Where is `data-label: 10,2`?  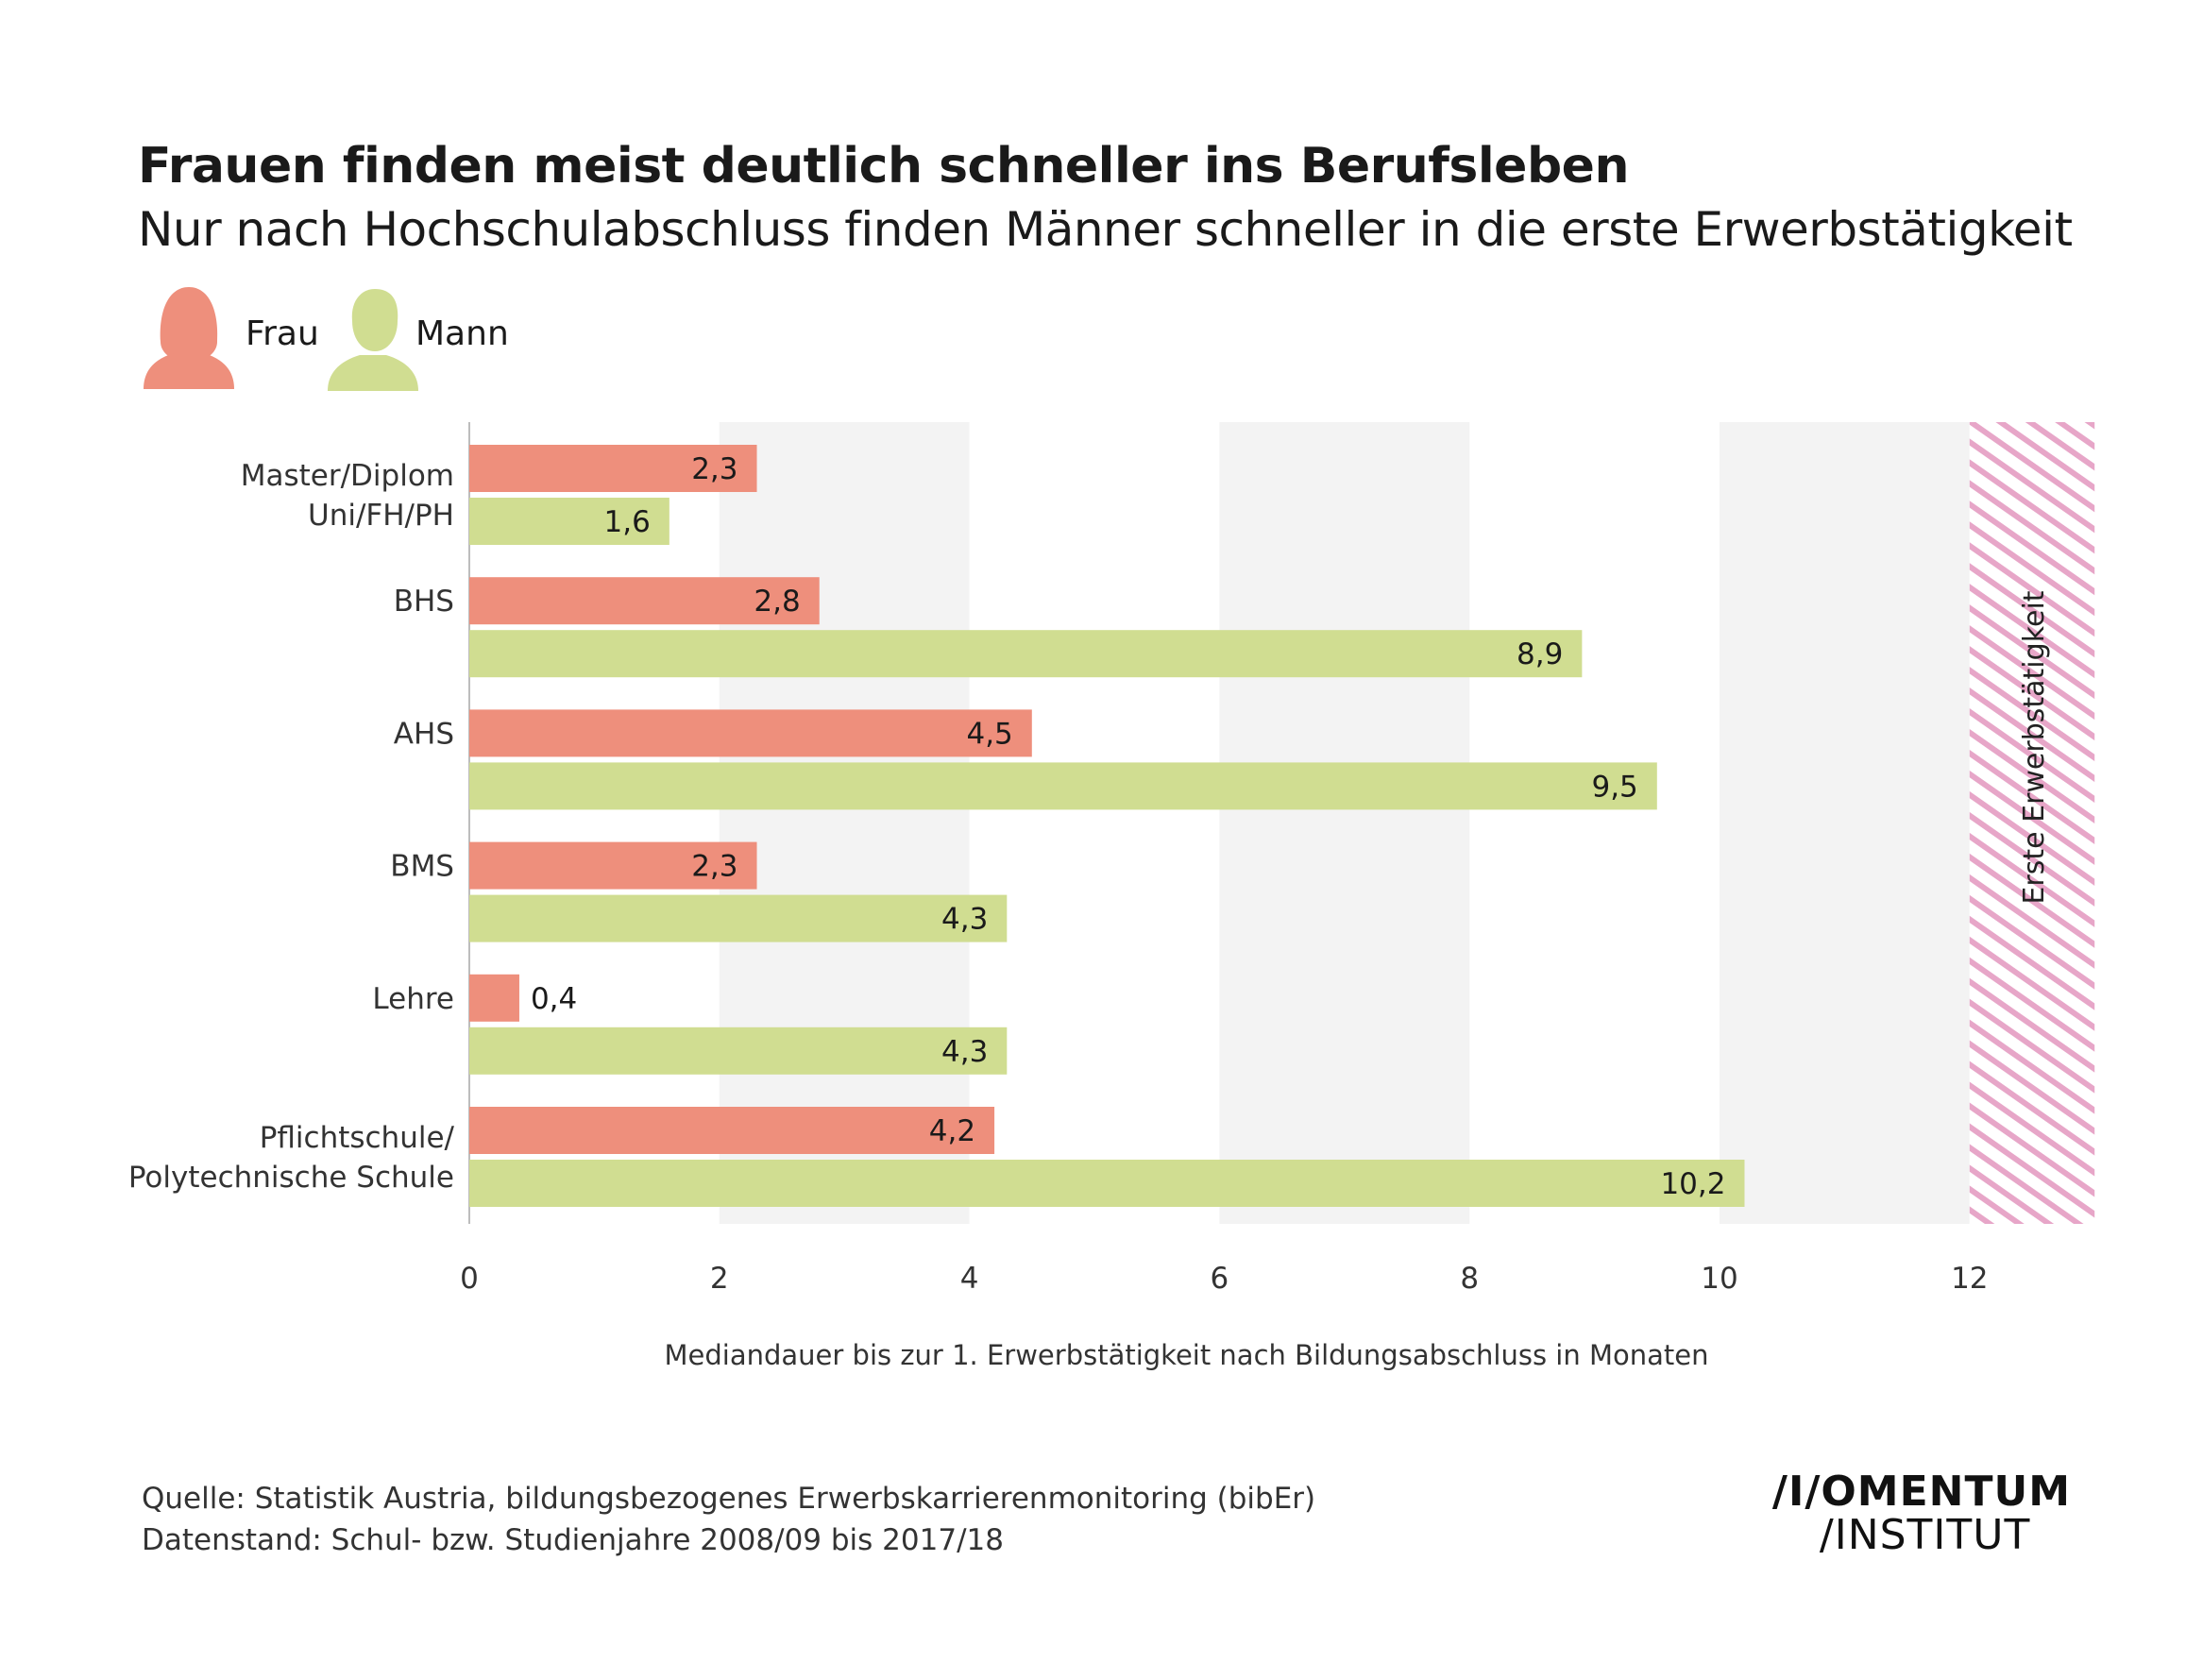 data-label: 10,2 is located at coordinates (1692, 1184).